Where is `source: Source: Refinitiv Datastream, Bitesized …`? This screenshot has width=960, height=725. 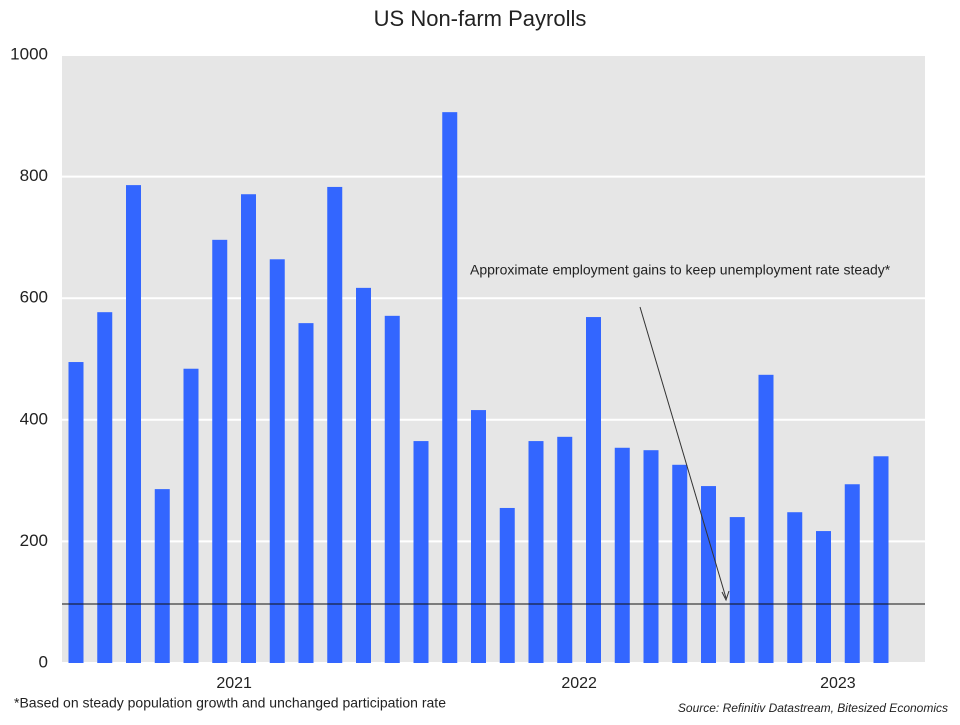 source: Source: Refinitiv Datastream, Bitesized … is located at coordinates (813, 708).